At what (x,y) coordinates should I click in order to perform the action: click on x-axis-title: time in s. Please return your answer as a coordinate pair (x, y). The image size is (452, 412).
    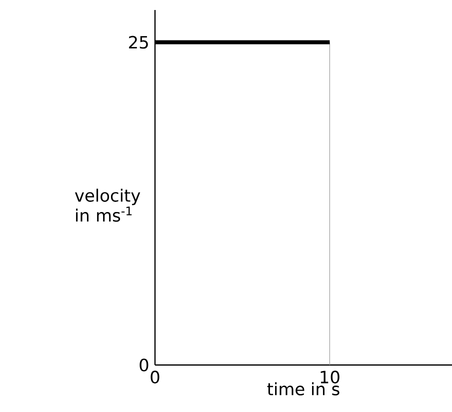
    Looking at the image, I should click on (303, 389).